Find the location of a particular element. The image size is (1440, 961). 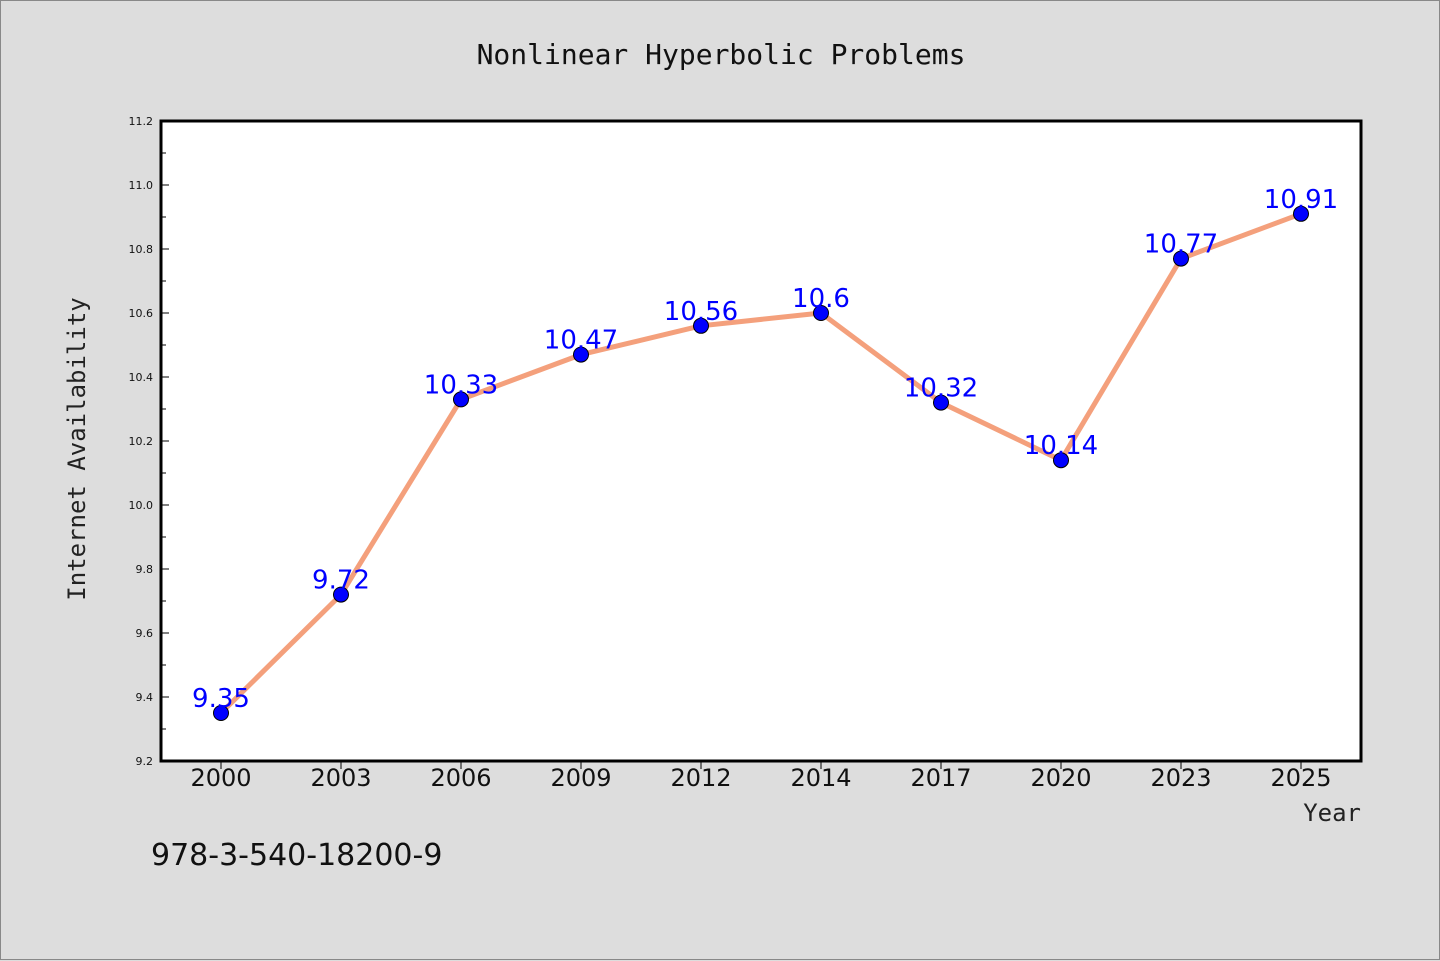

y-tick-label: 10.6 is located at coordinates (141, 313).